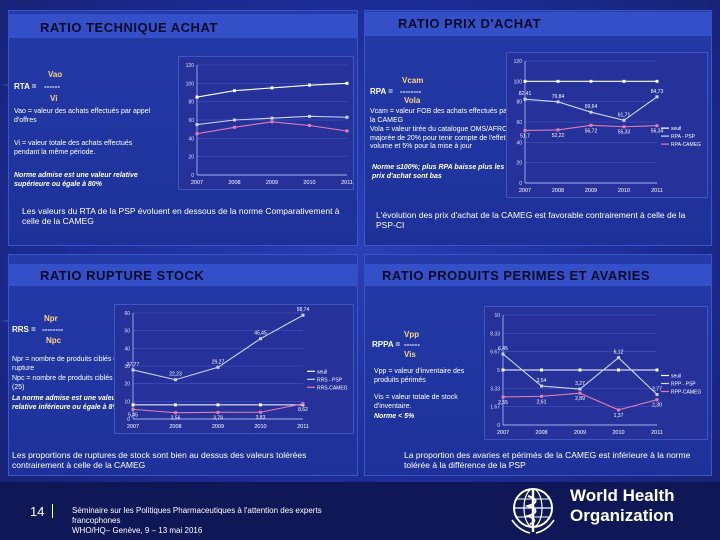  I want to click on rppa-dash: ------, so click(412, 344).